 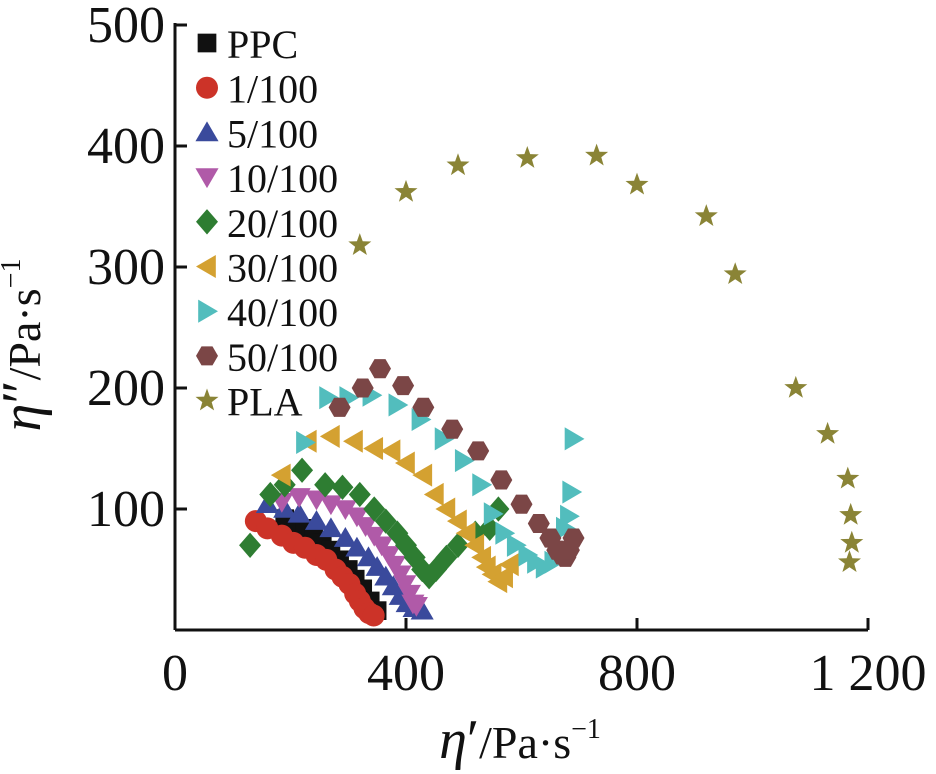 I want to click on y-tick-label: 100, so click(x=126, y=509).